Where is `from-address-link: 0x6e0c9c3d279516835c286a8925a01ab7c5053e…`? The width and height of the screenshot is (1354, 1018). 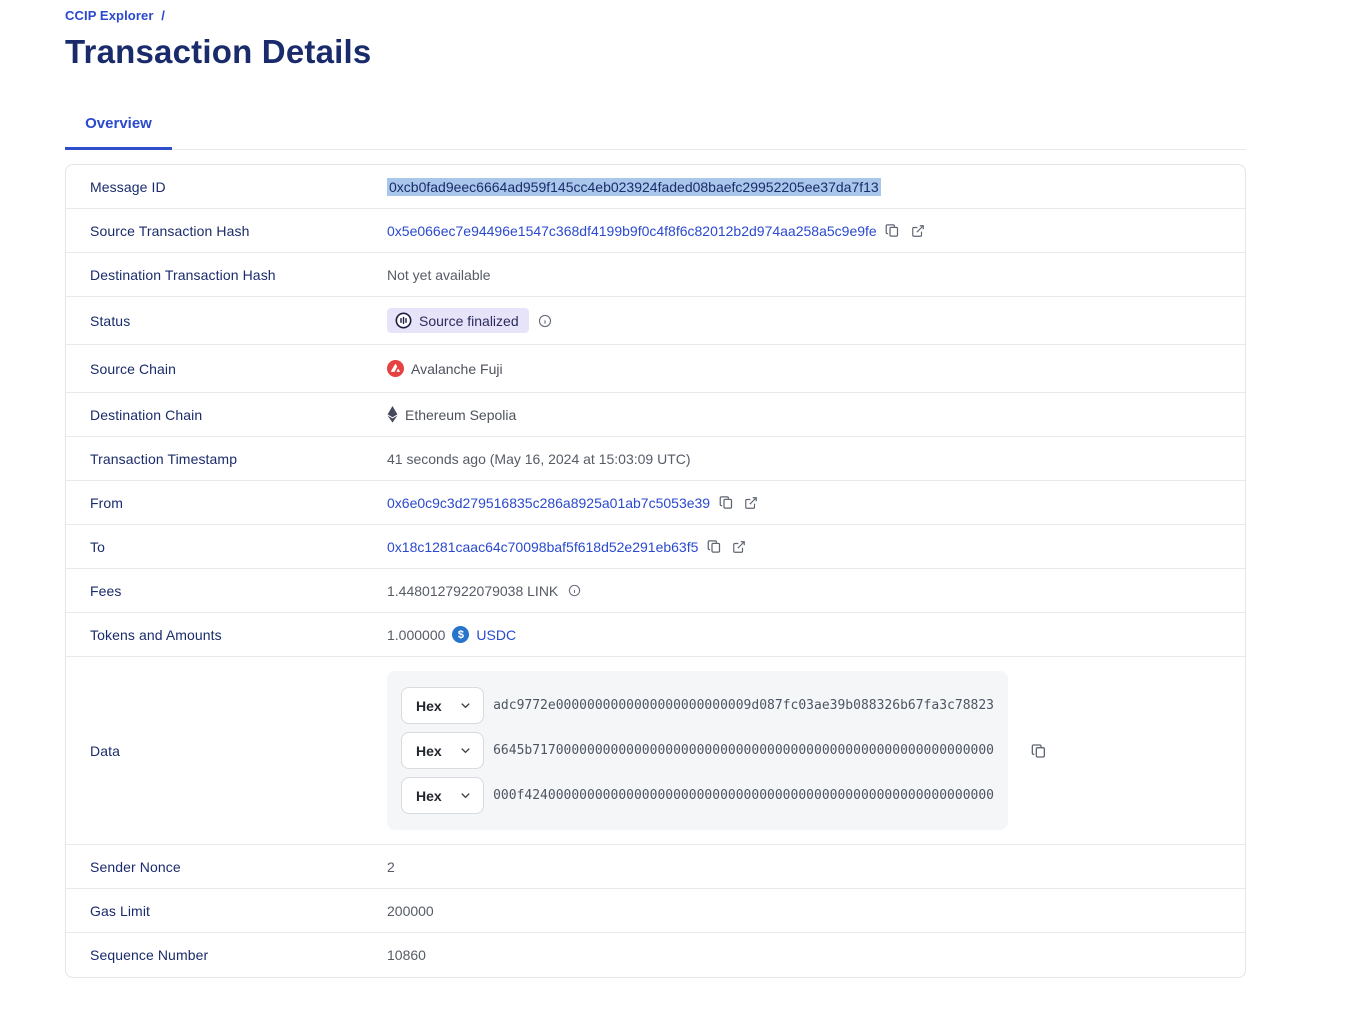 from-address-link: 0x6e0c9c3d279516835c286a8925a01ab7c5053e… is located at coordinates (549, 502).